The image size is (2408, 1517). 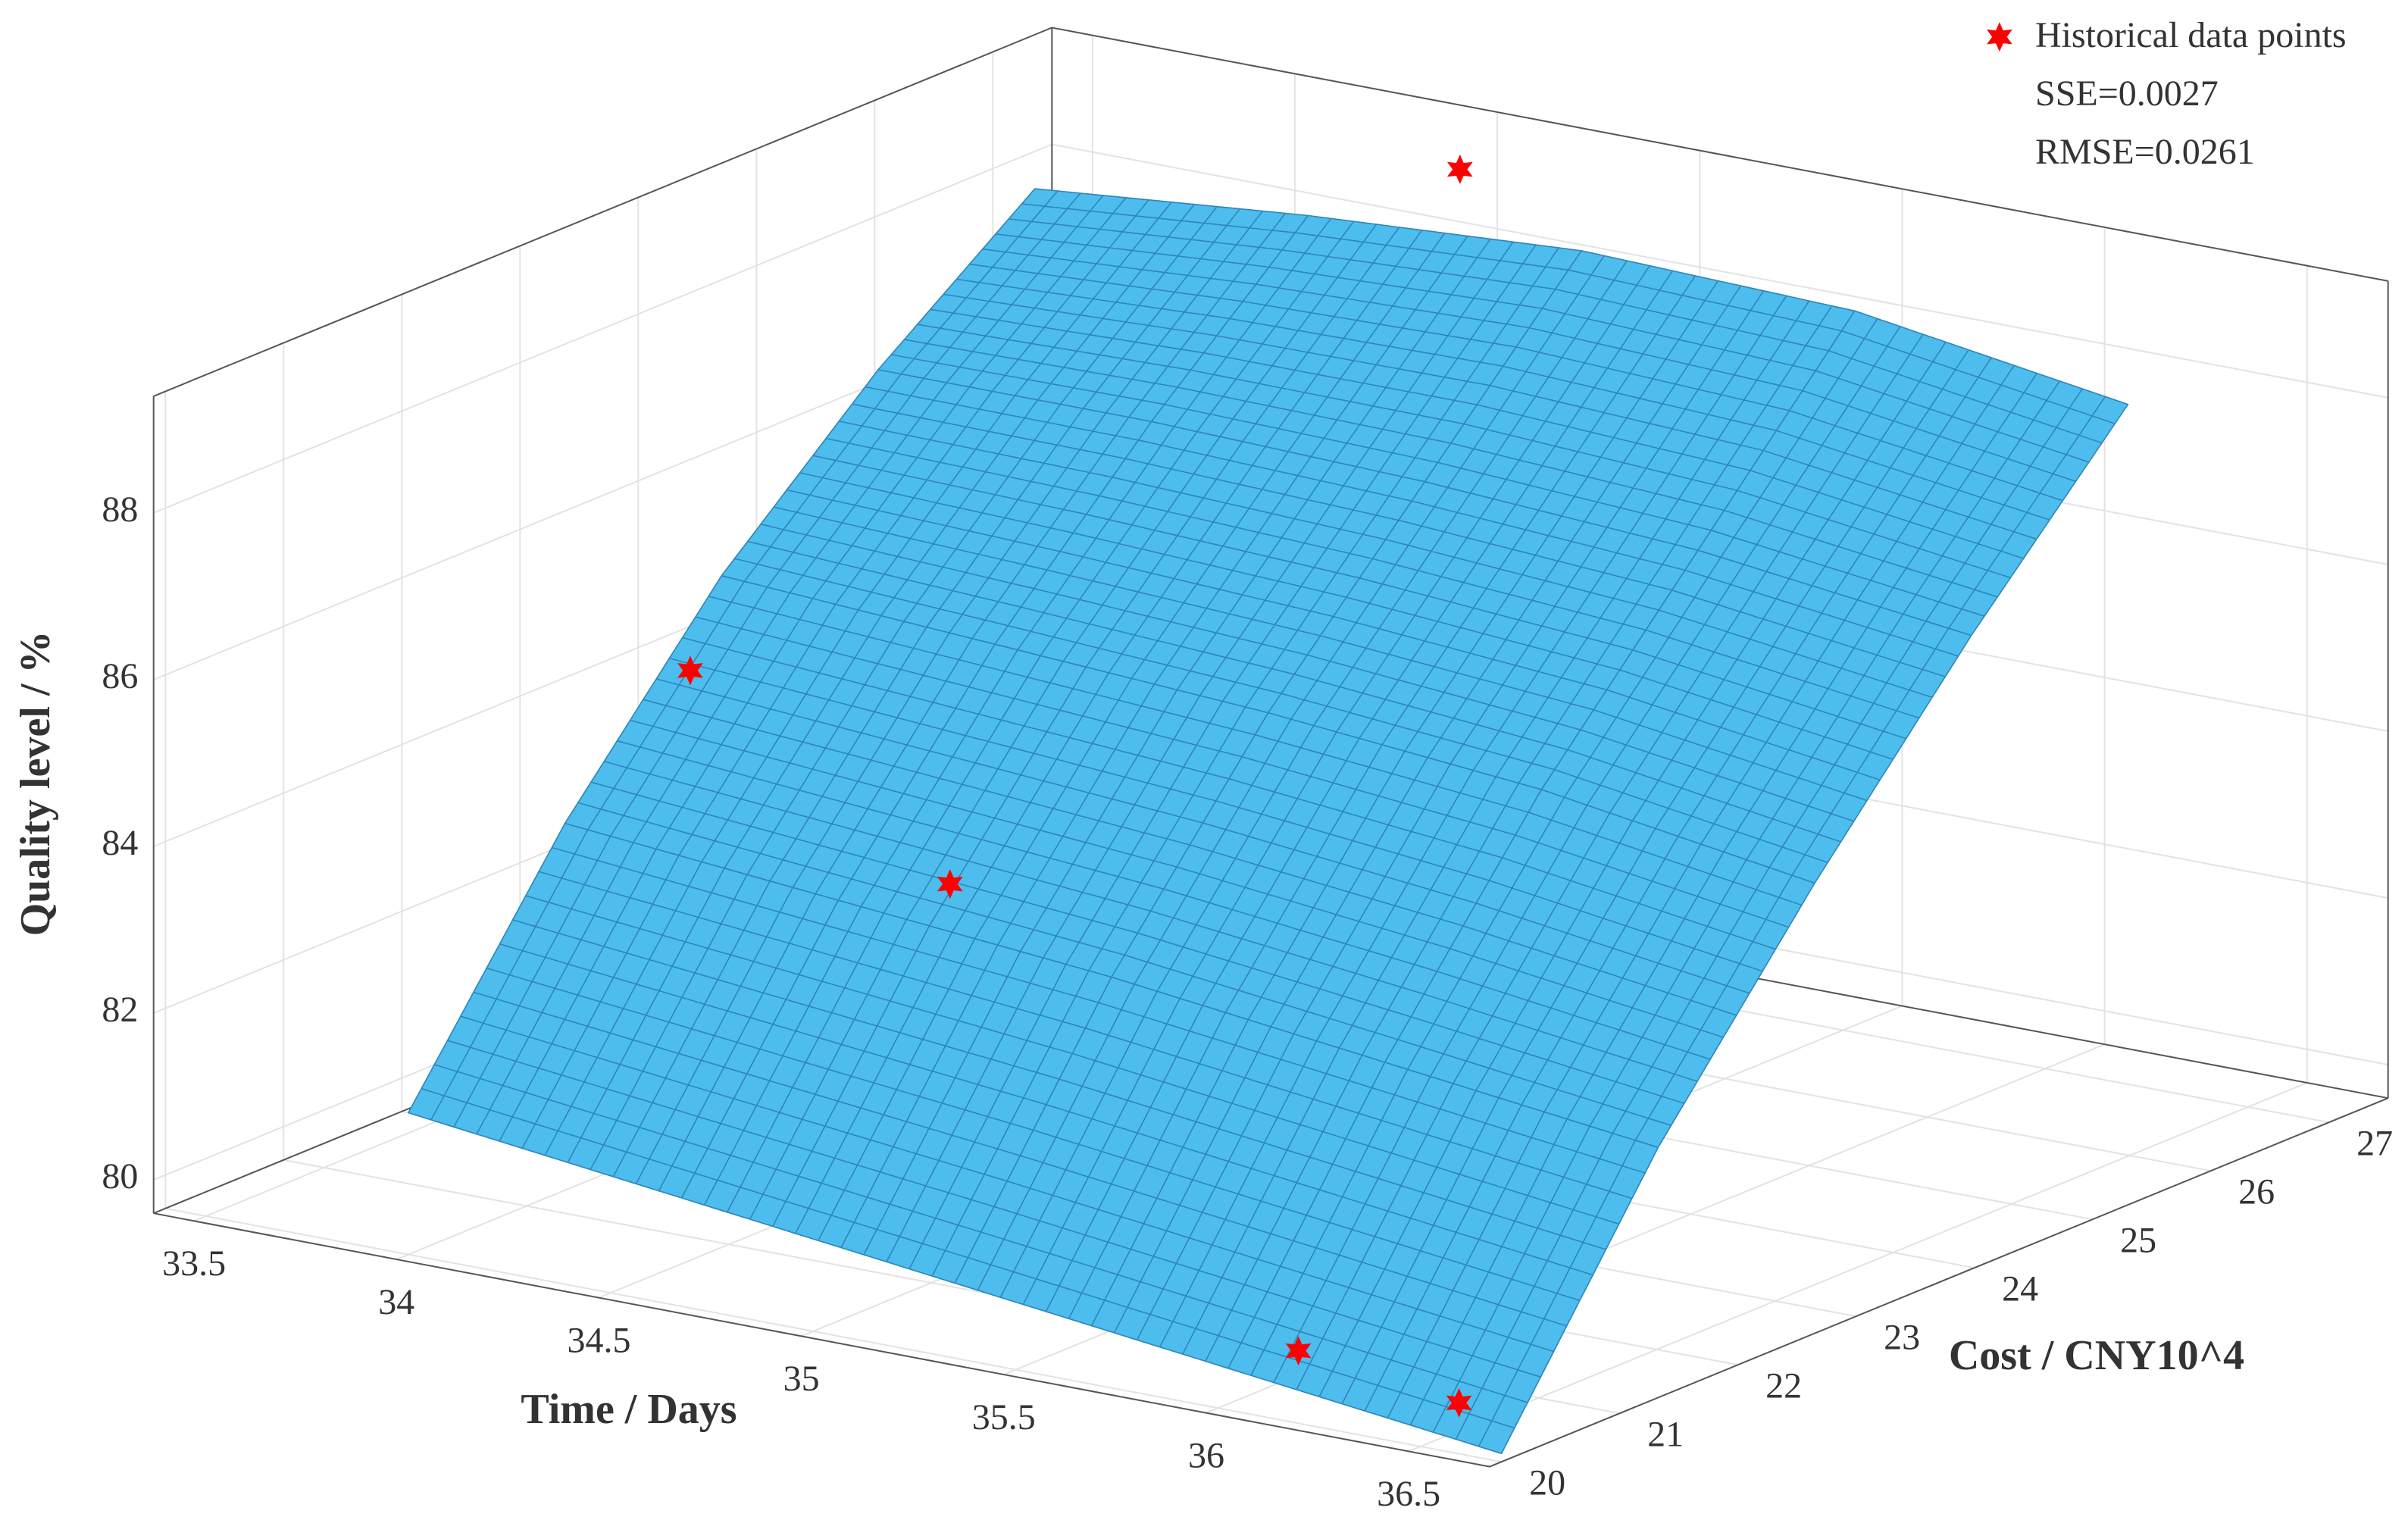 What do you see at coordinates (628, 1409) in the screenshot?
I see `x-axis-title: Time / Days` at bounding box center [628, 1409].